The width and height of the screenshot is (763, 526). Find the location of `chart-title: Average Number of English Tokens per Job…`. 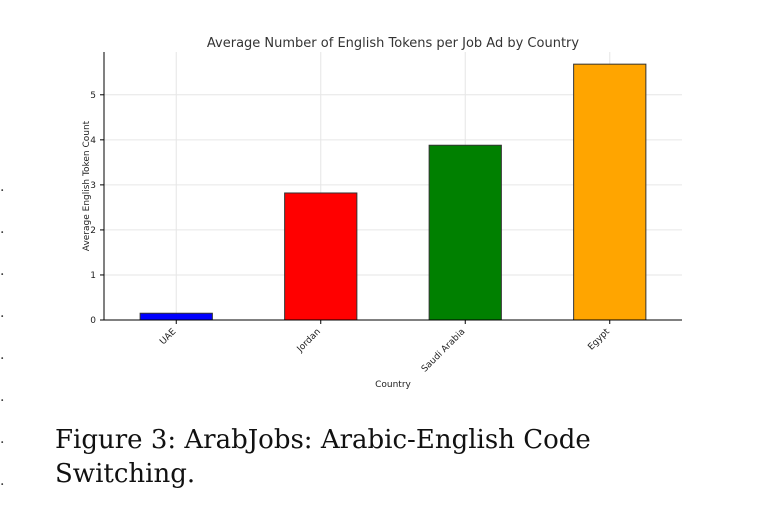

chart-title: Average Number of English Tokens per Job… is located at coordinates (393, 43).